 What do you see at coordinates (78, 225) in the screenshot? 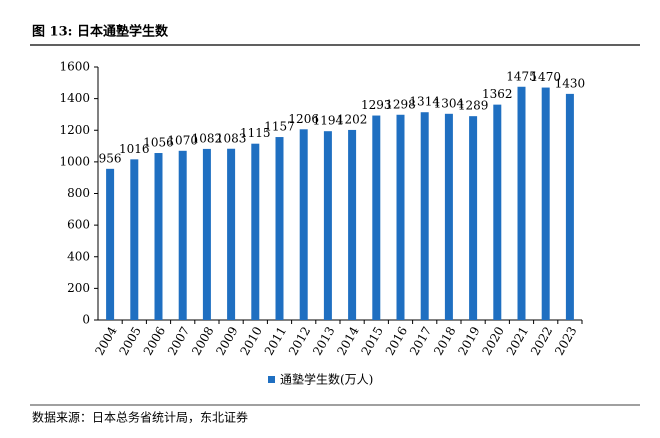
I see `y-tick-label: 600` at bounding box center [78, 225].